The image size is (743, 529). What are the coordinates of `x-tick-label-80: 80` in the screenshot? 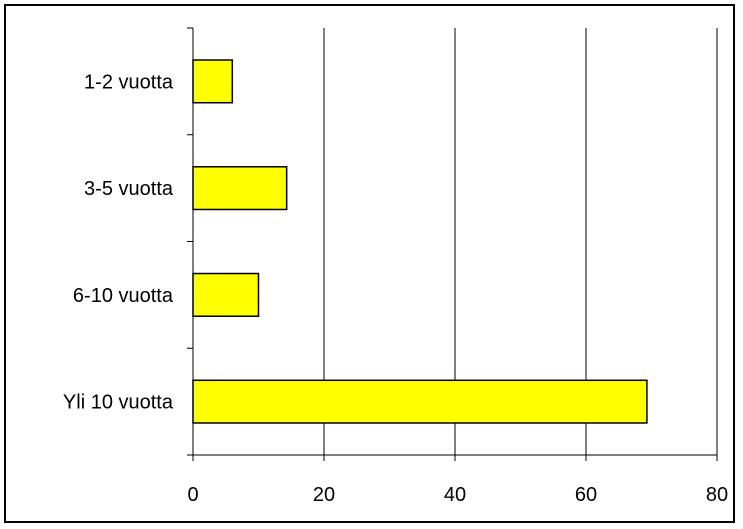 It's located at (717, 495).